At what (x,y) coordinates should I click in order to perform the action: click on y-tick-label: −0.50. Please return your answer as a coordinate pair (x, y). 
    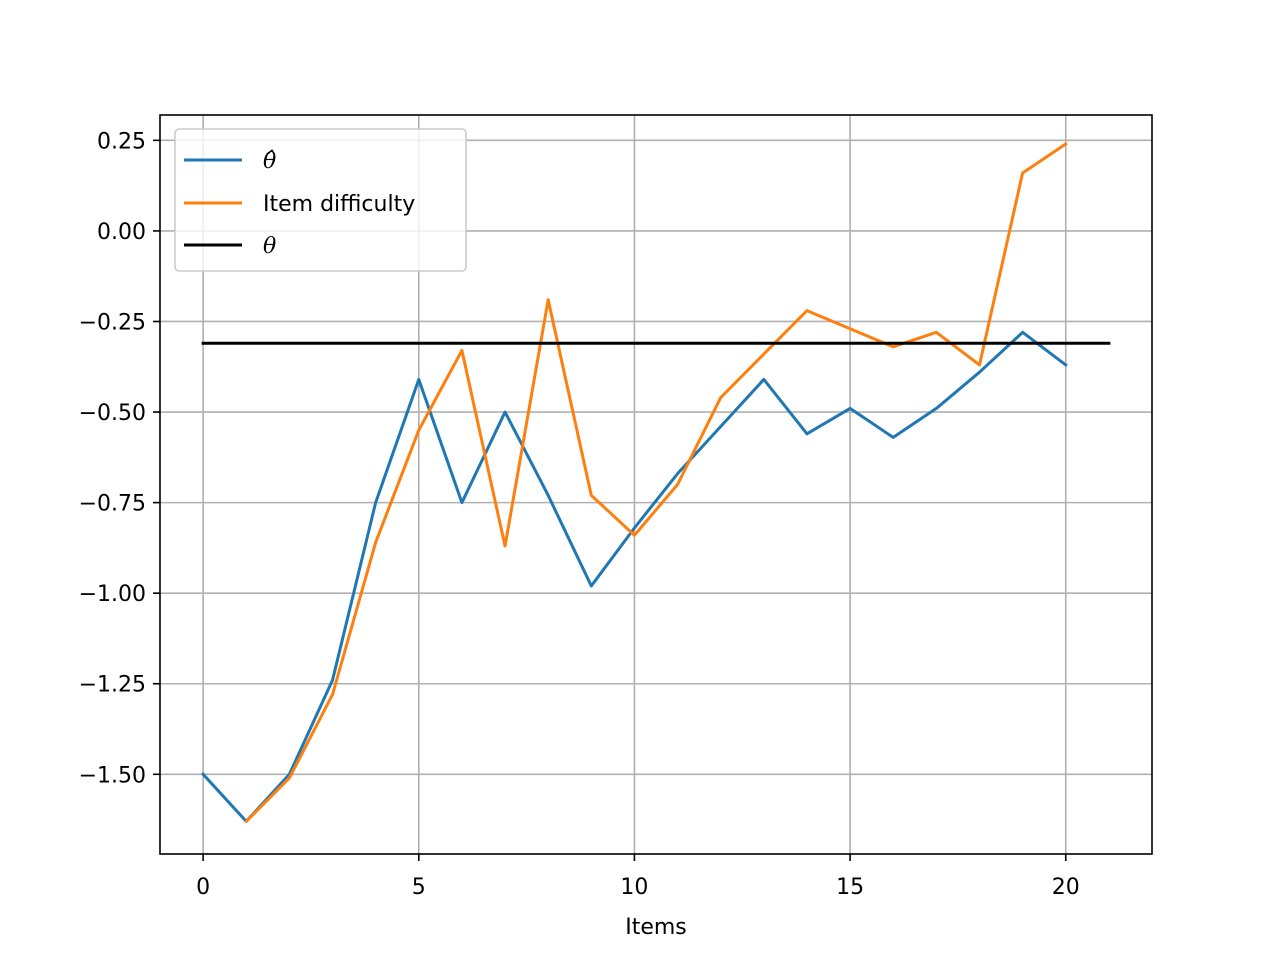
    Looking at the image, I should click on (112, 413).